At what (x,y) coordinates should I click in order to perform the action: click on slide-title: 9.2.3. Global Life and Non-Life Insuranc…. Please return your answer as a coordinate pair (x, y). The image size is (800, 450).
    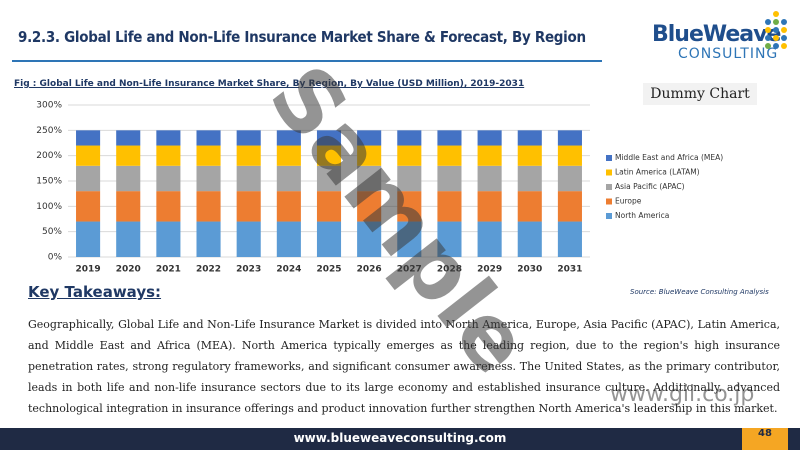
    Looking at the image, I should click on (302, 37).